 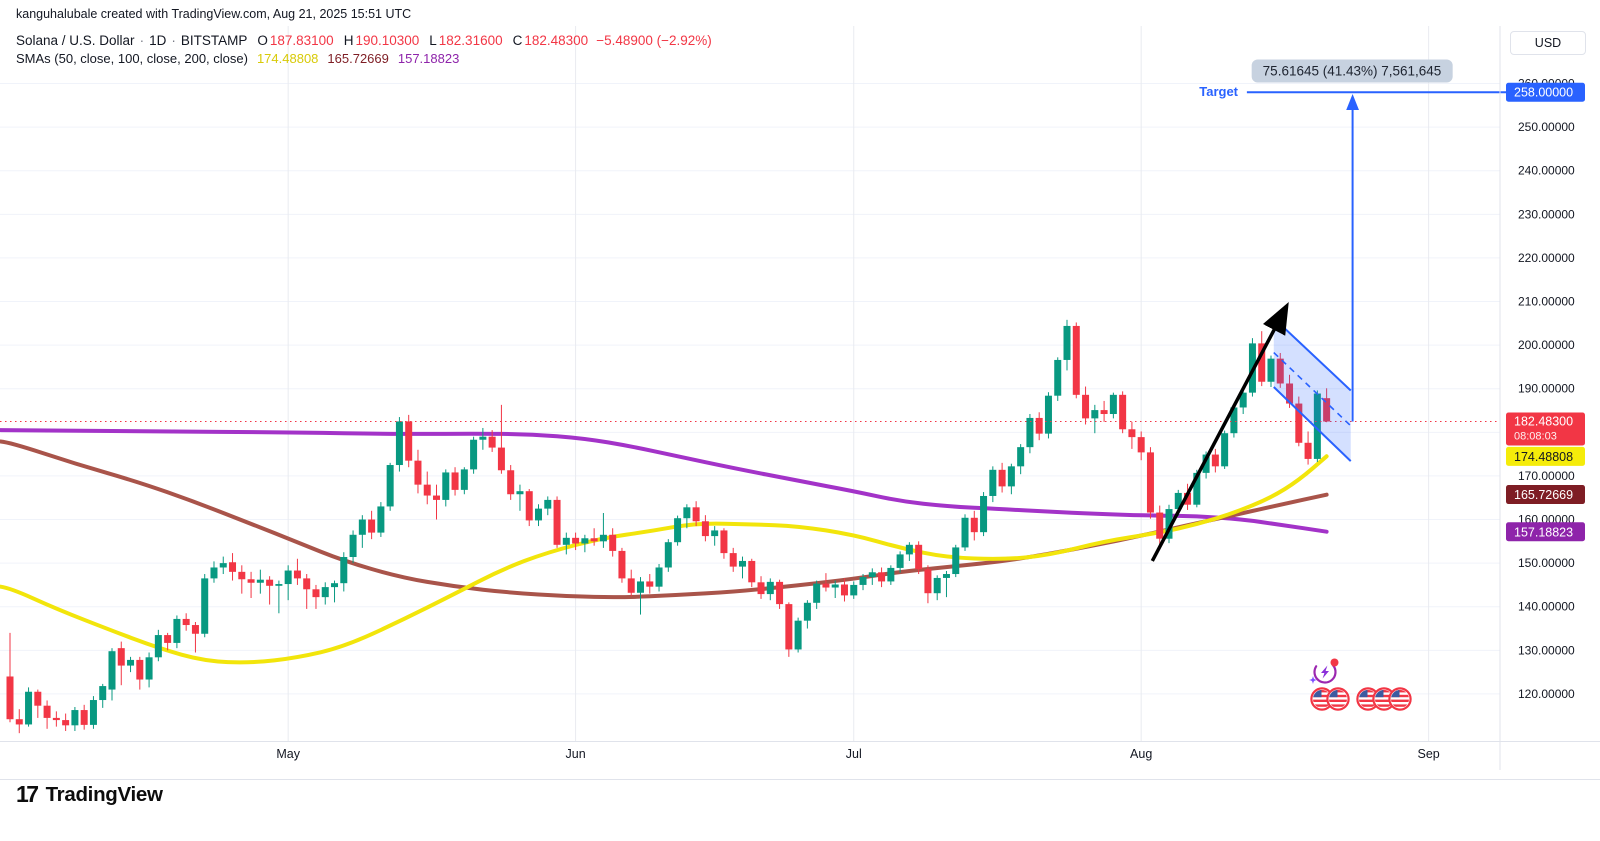 What do you see at coordinates (1546, 607) in the screenshot?
I see `price-tick-label: 140.00000` at bounding box center [1546, 607].